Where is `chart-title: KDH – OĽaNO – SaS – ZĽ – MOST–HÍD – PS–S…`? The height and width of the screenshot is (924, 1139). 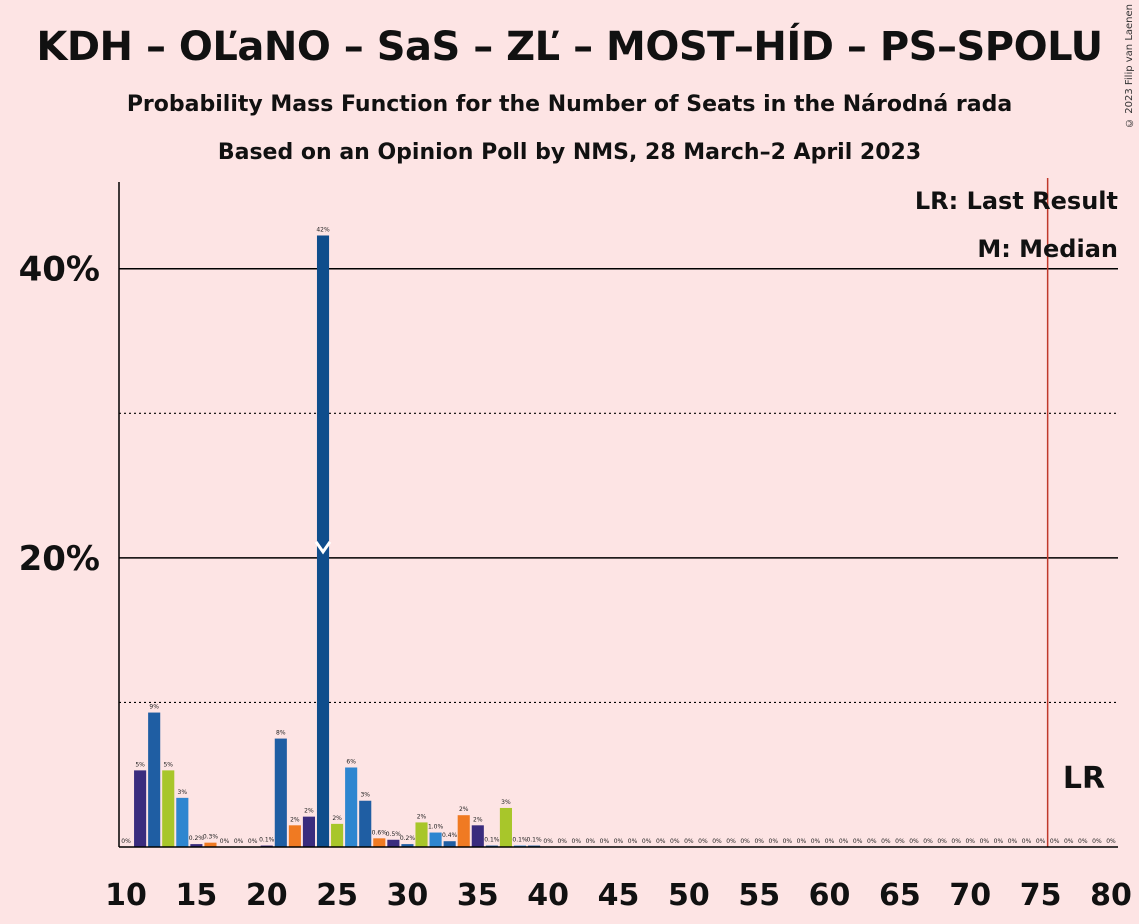 chart-title: KDH – OĽaNO – SaS – ZĽ – MOST–HÍD – PS–S… is located at coordinates (569, 47).